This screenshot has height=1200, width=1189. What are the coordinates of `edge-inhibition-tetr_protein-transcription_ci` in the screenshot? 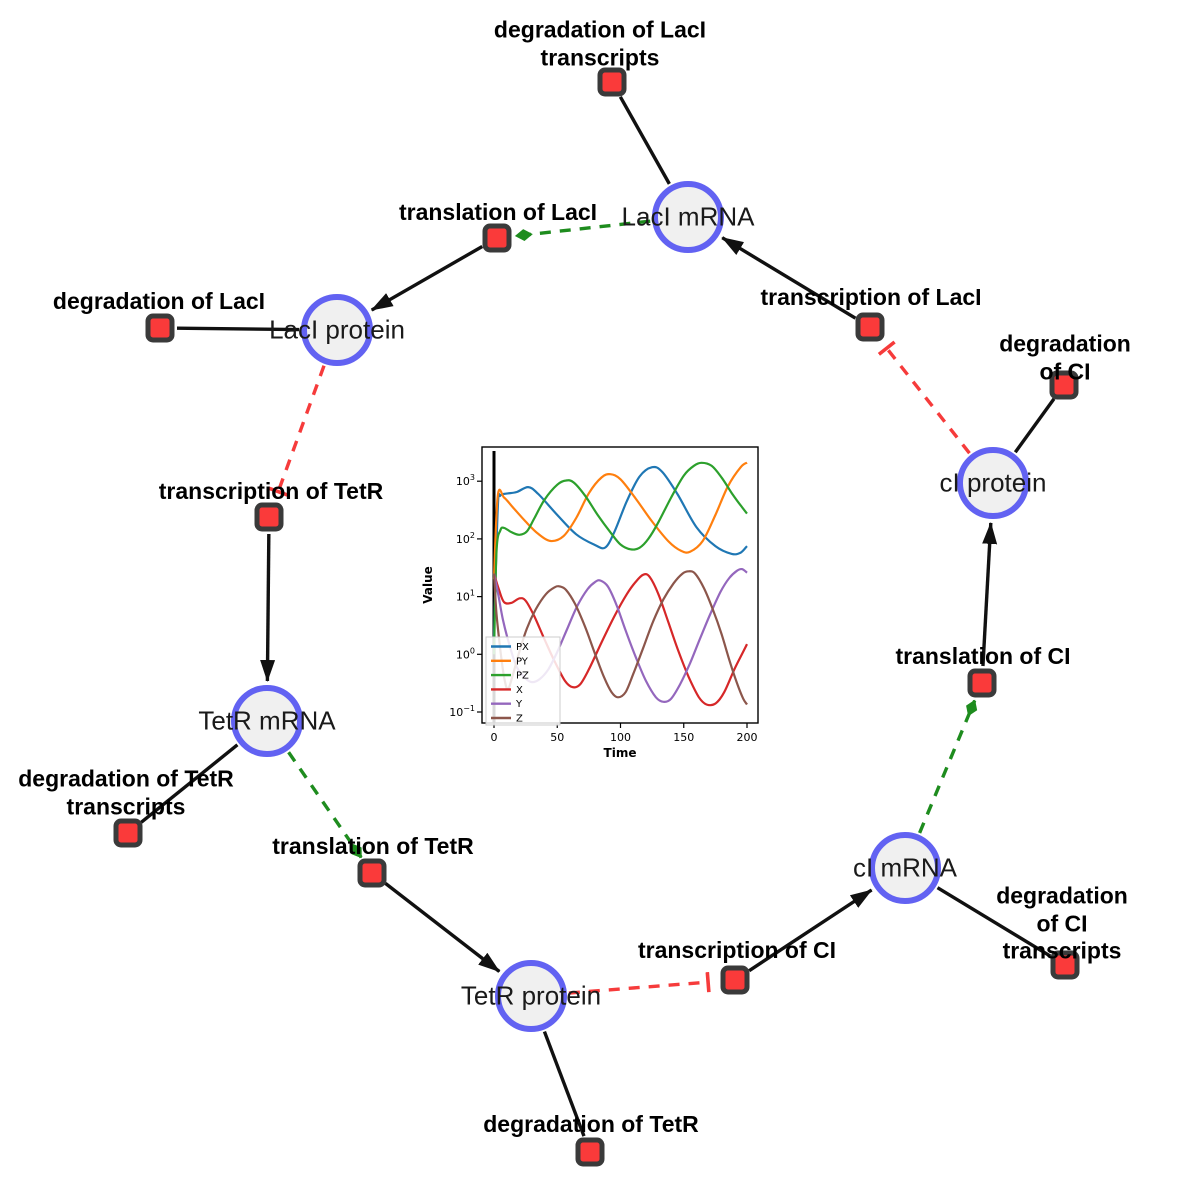 It's located at (639, 983).